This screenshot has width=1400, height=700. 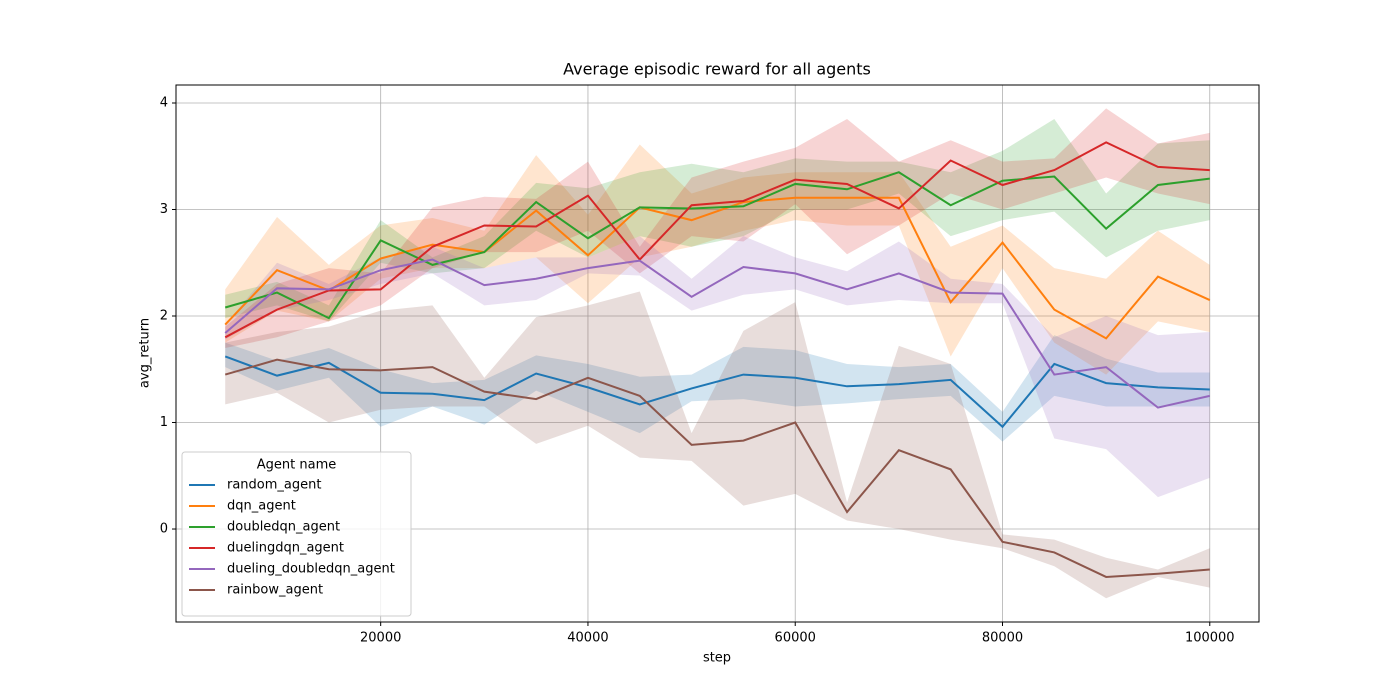 What do you see at coordinates (1210, 638) in the screenshot?
I see `x-tick-label: 100000` at bounding box center [1210, 638].